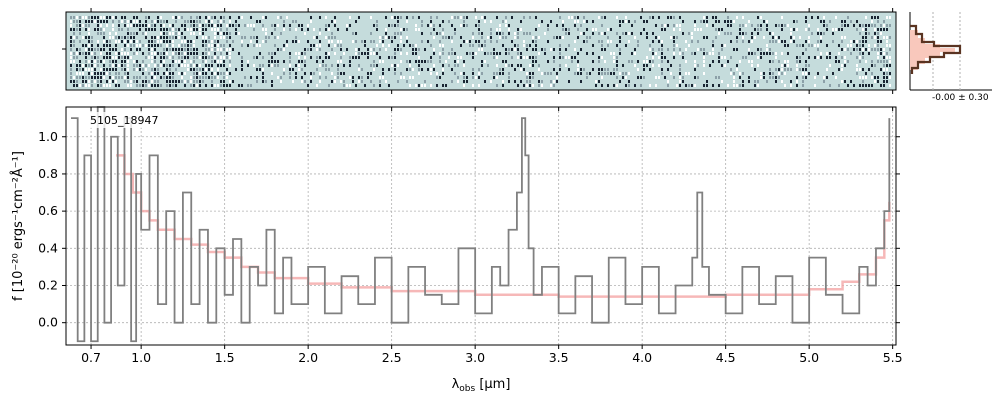  Describe the element at coordinates (225, 357) in the screenshot. I see `x-tick-label: 1.5` at that location.